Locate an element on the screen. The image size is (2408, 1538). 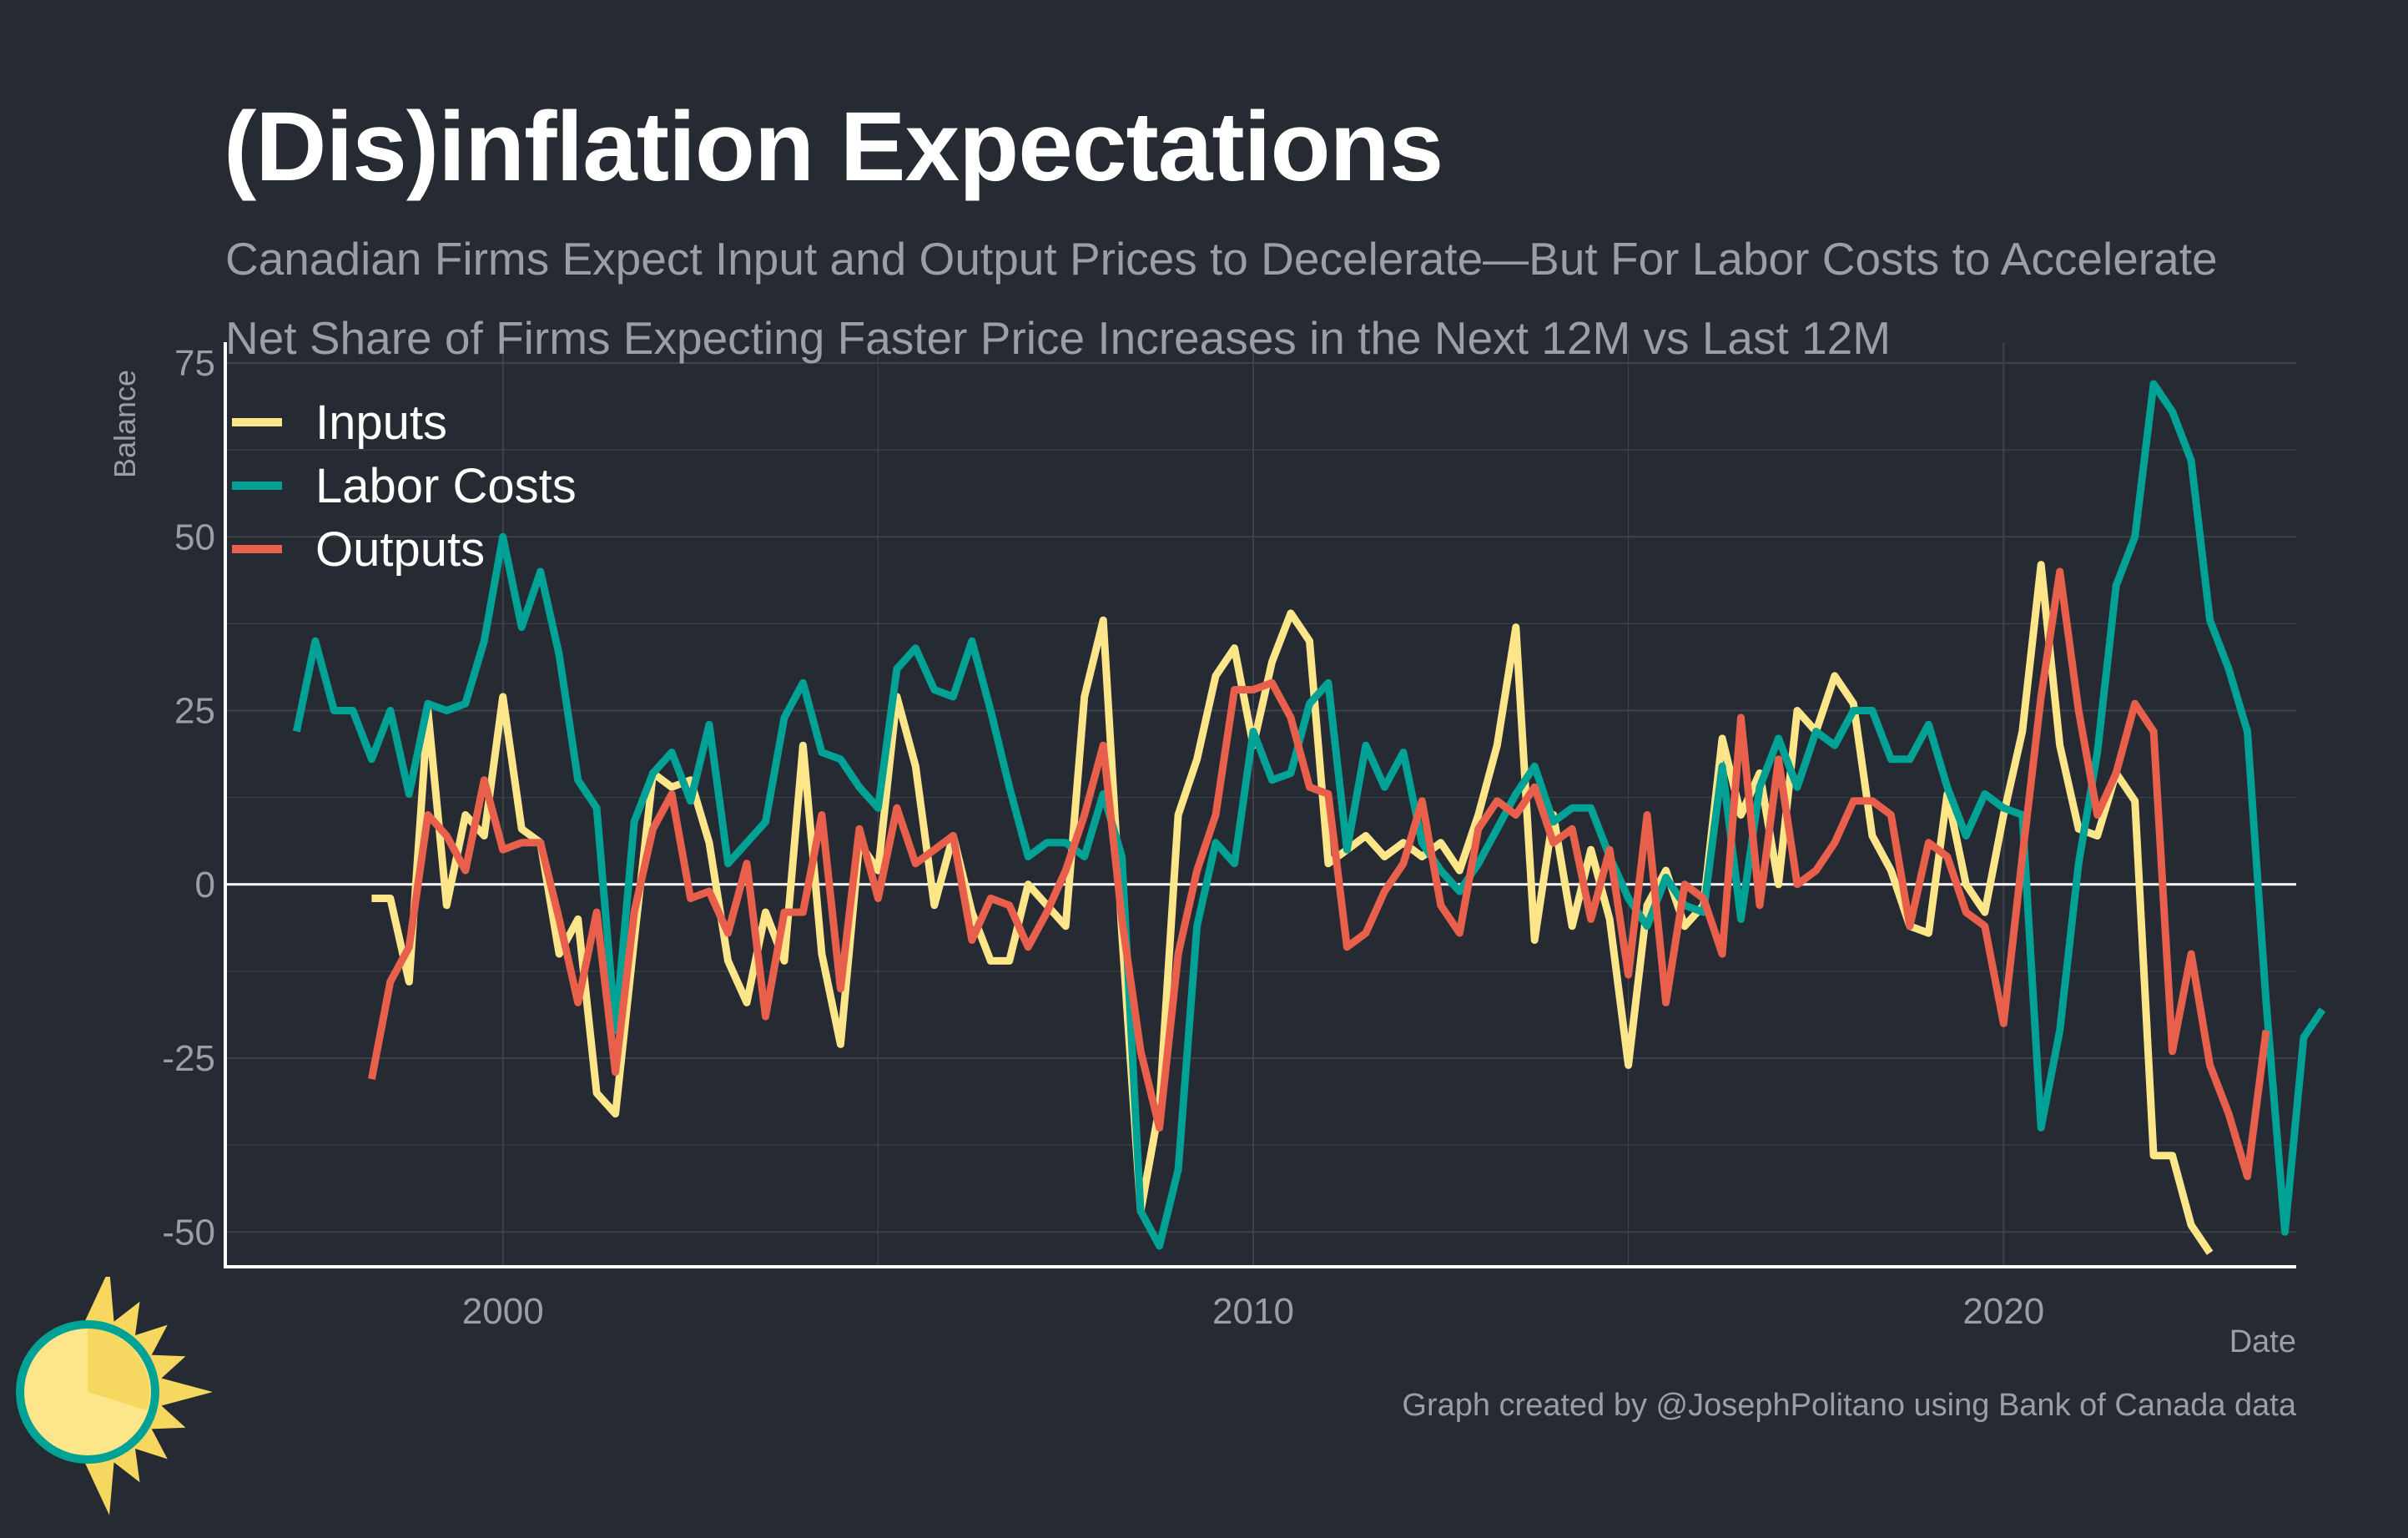
sun-rays is located at coordinates (148, 1396).